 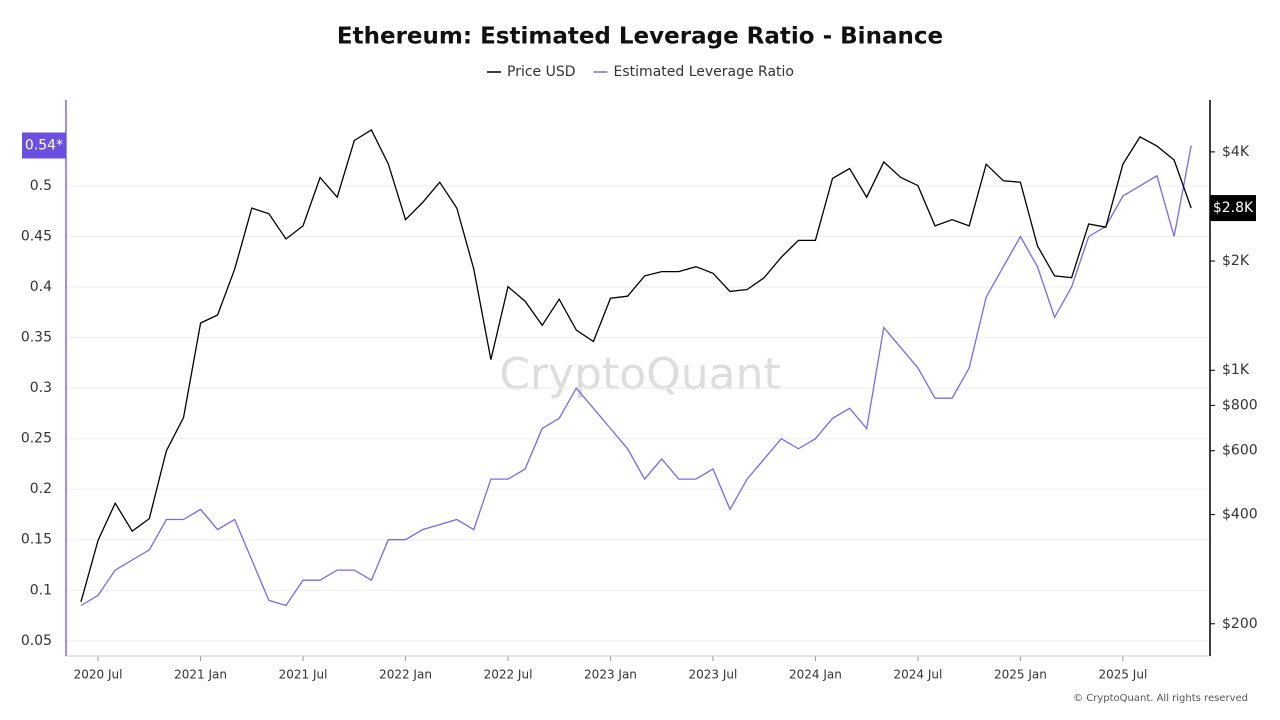 I want to click on legend: Price USD Estimated Leverage Ratio, so click(x=640, y=72).